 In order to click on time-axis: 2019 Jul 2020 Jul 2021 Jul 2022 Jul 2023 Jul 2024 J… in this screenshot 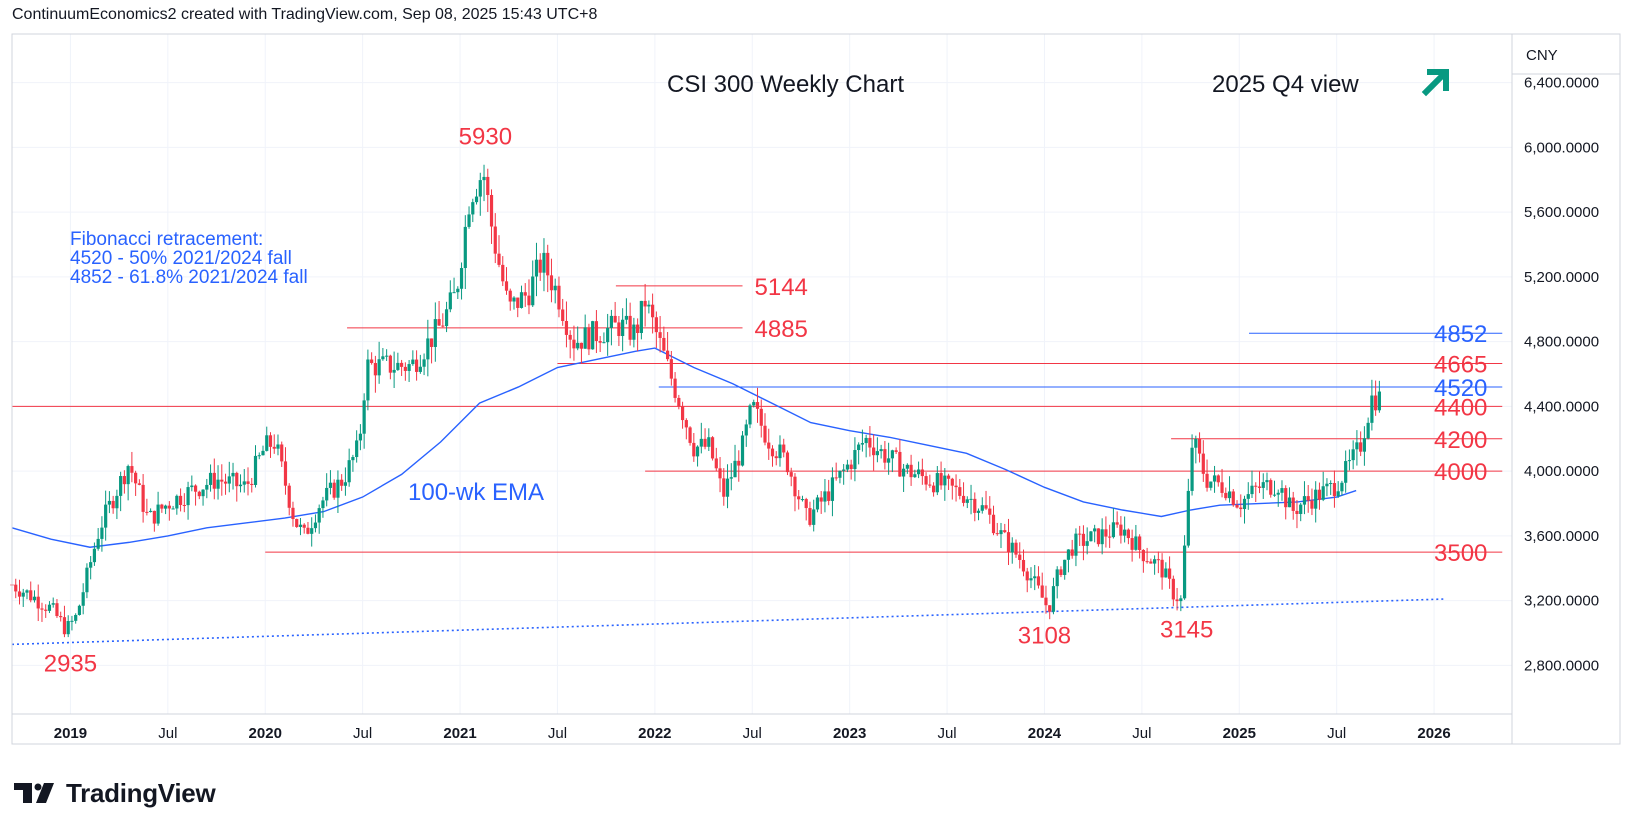, I will do `click(752, 733)`.